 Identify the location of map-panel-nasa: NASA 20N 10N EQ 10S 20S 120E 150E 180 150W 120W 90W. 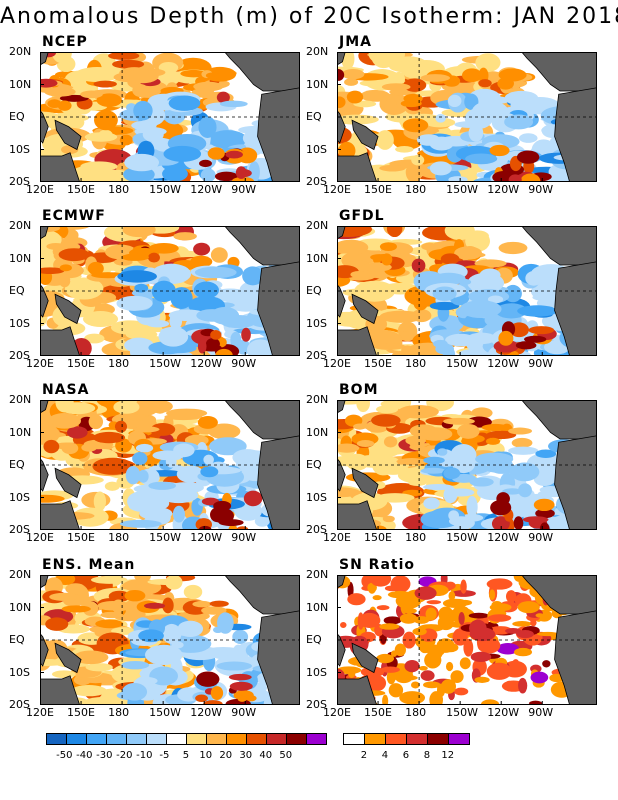
(154, 463).